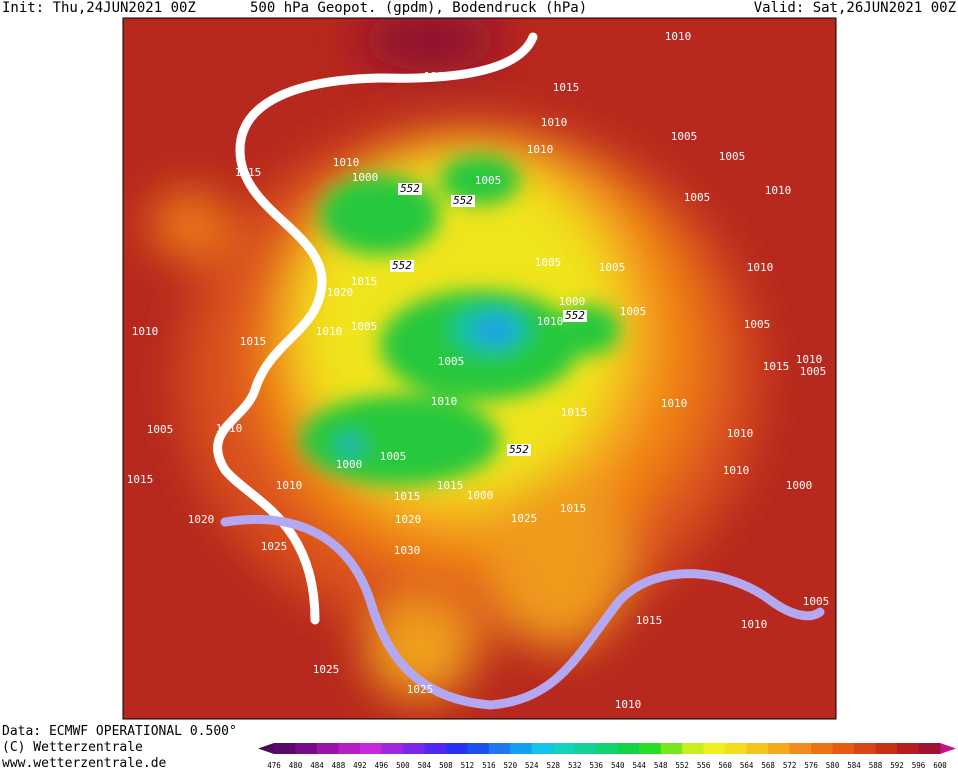 This screenshot has height=770, width=958. Describe the element at coordinates (876, 765) in the screenshot. I see `colorbar-label: 588` at that location.